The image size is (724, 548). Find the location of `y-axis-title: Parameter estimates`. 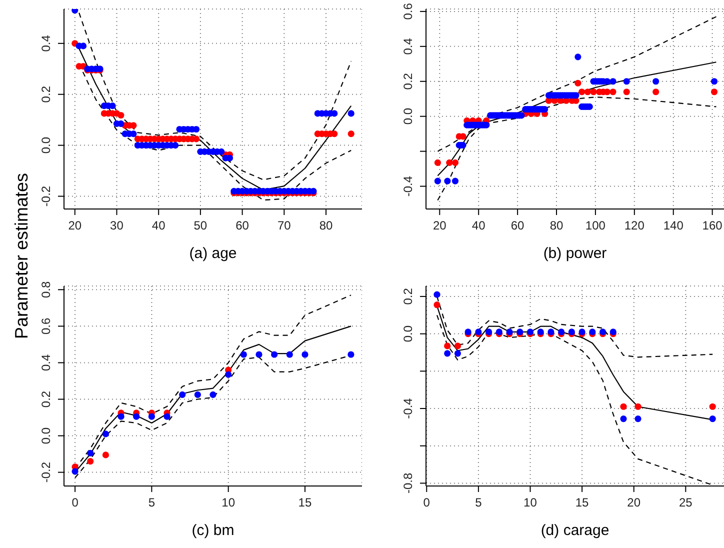

y-axis-title: Parameter estimates is located at coordinates (22, 256).